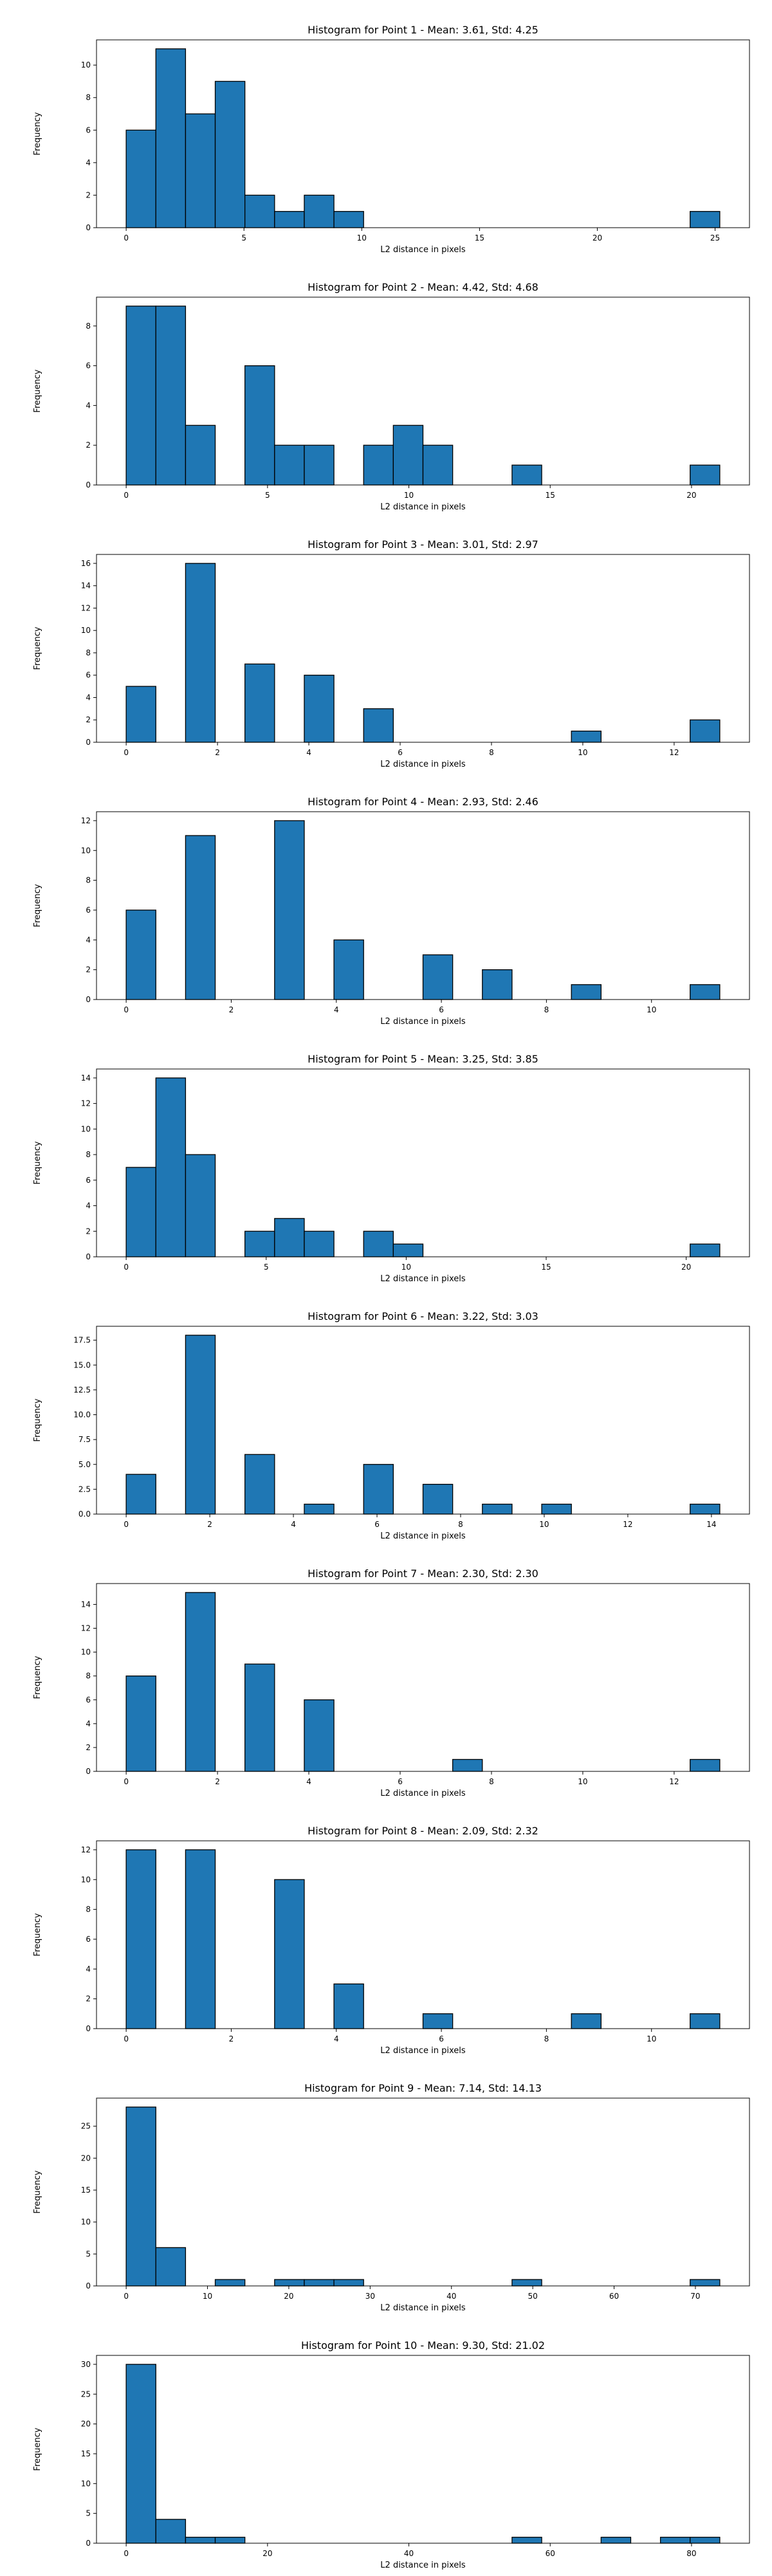 The width and height of the screenshot is (772, 2576). Describe the element at coordinates (88, 2253) in the screenshot. I see `y-tick-label: 5` at that location.